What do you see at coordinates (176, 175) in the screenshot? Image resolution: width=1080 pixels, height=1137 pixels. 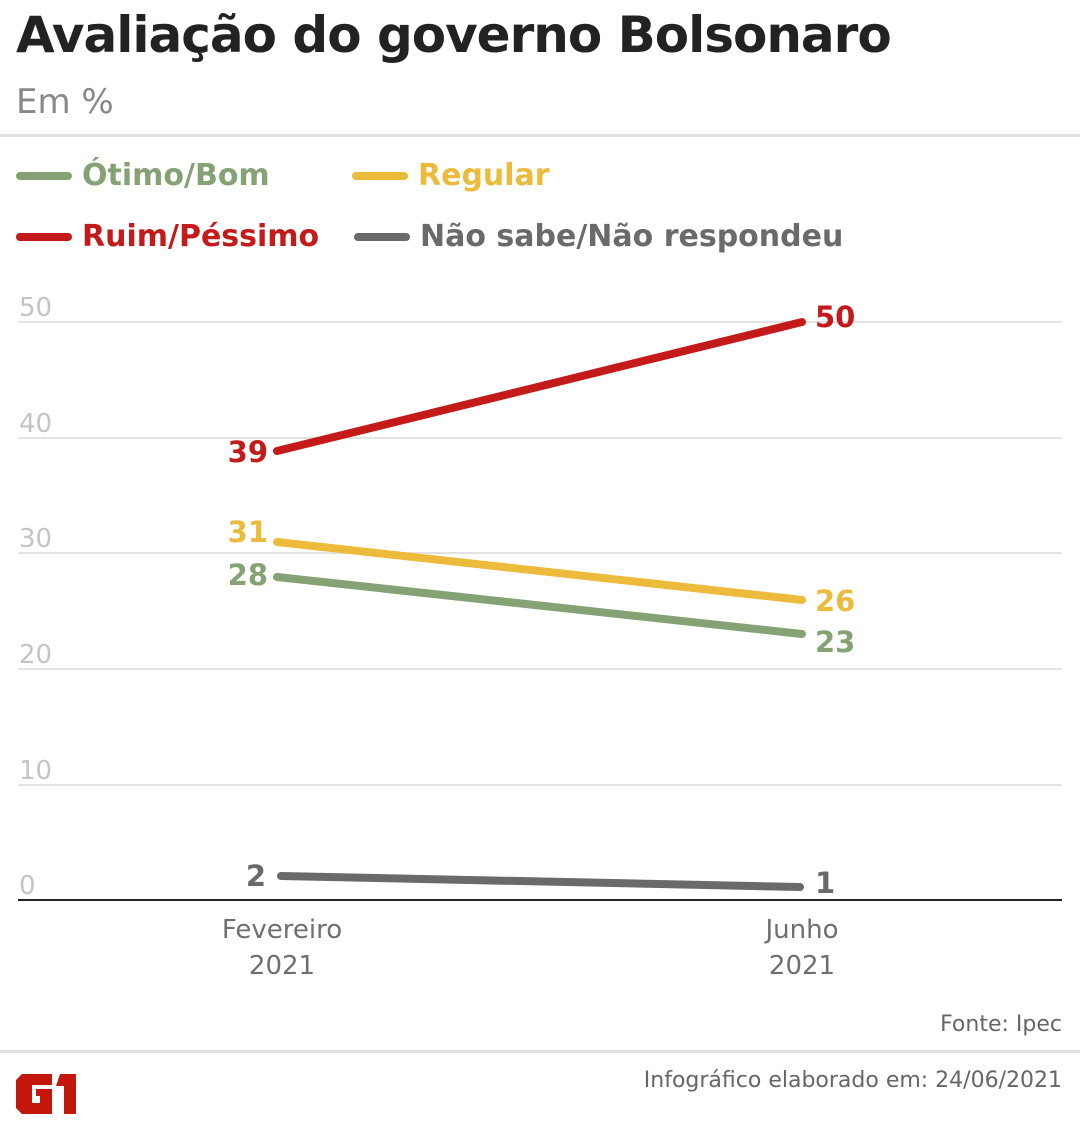 I see `legend-label: Ótimo/Bom` at bounding box center [176, 175].